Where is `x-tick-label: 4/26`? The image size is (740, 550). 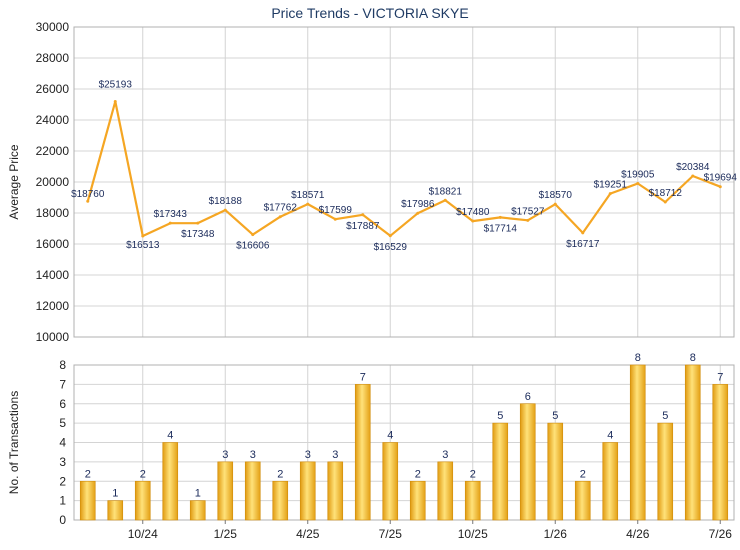 x-tick-label: 4/26 is located at coordinates (638, 534).